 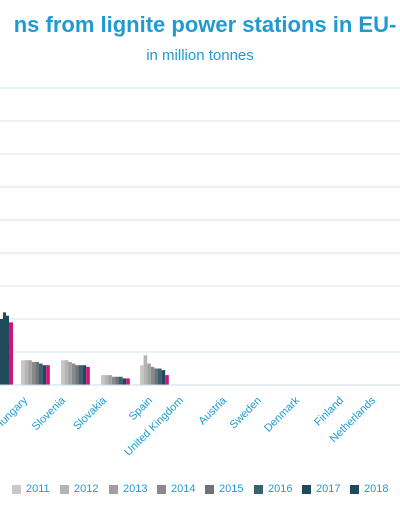 I want to click on bar-slovakia-2011, so click(x=103, y=380).